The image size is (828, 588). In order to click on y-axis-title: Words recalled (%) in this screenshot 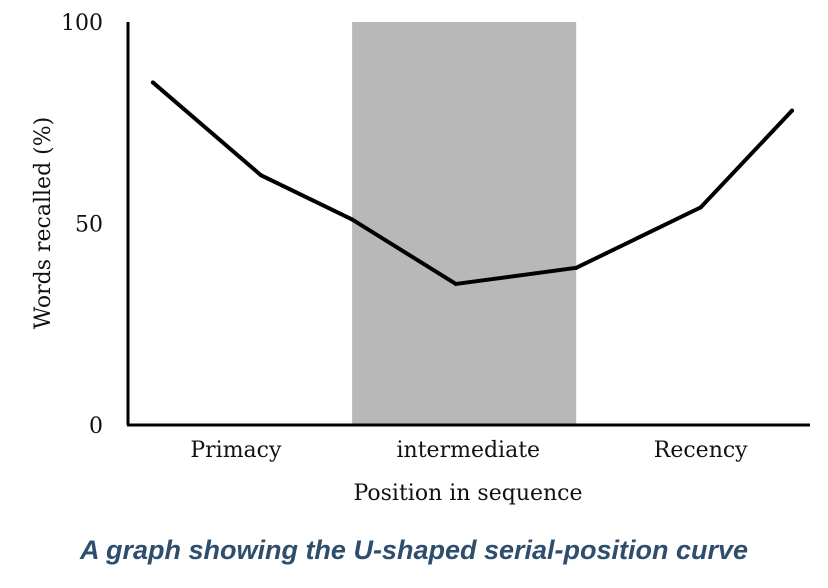, I will do `click(43, 223)`.